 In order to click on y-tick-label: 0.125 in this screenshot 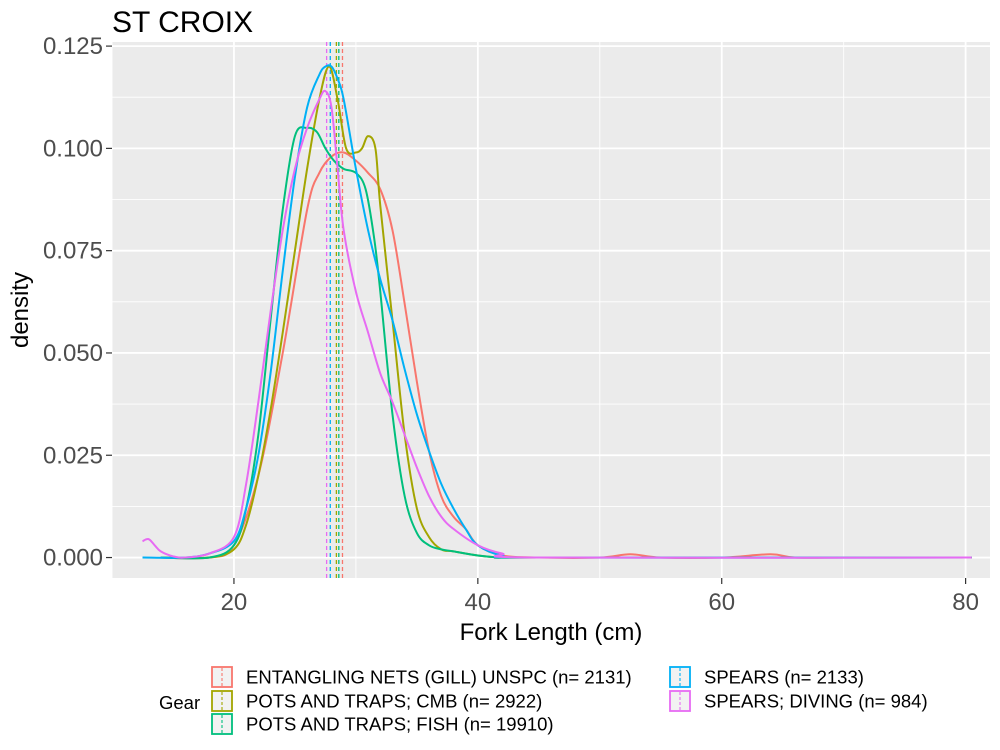, I will do `click(73, 46)`.